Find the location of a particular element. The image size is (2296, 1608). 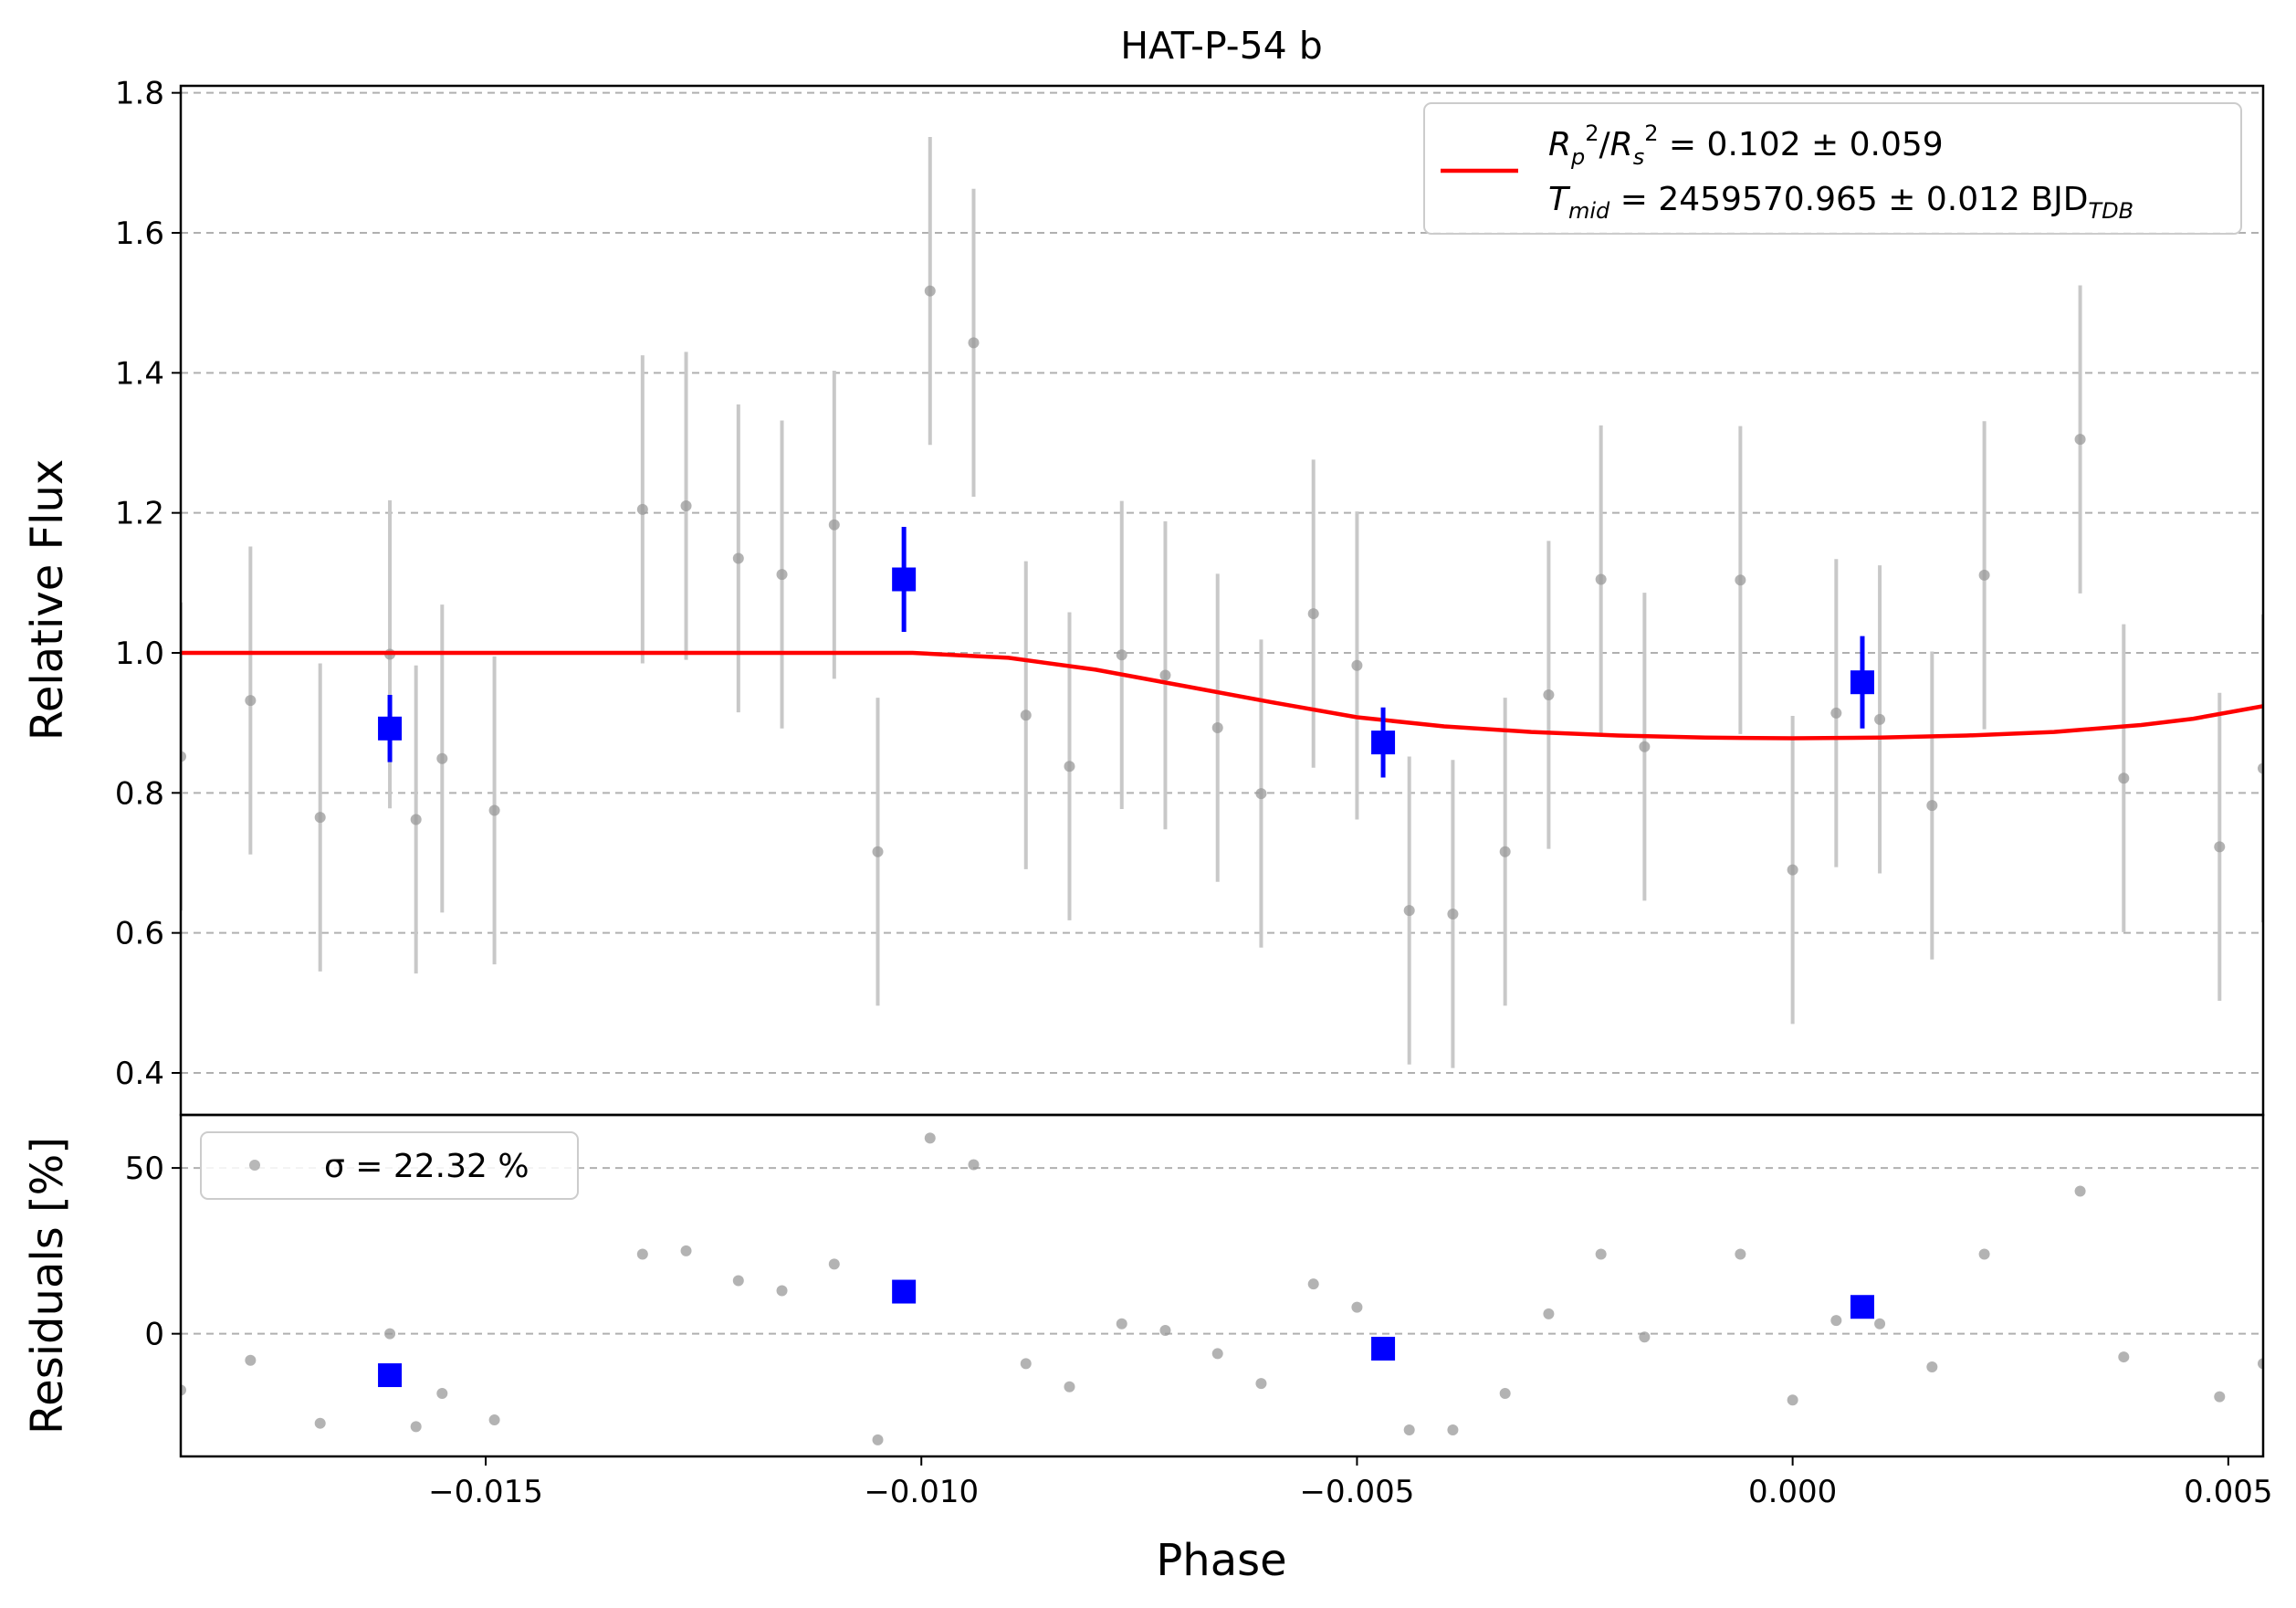

top-y-axis-label: Relative Flux is located at coordinates (47, 600).